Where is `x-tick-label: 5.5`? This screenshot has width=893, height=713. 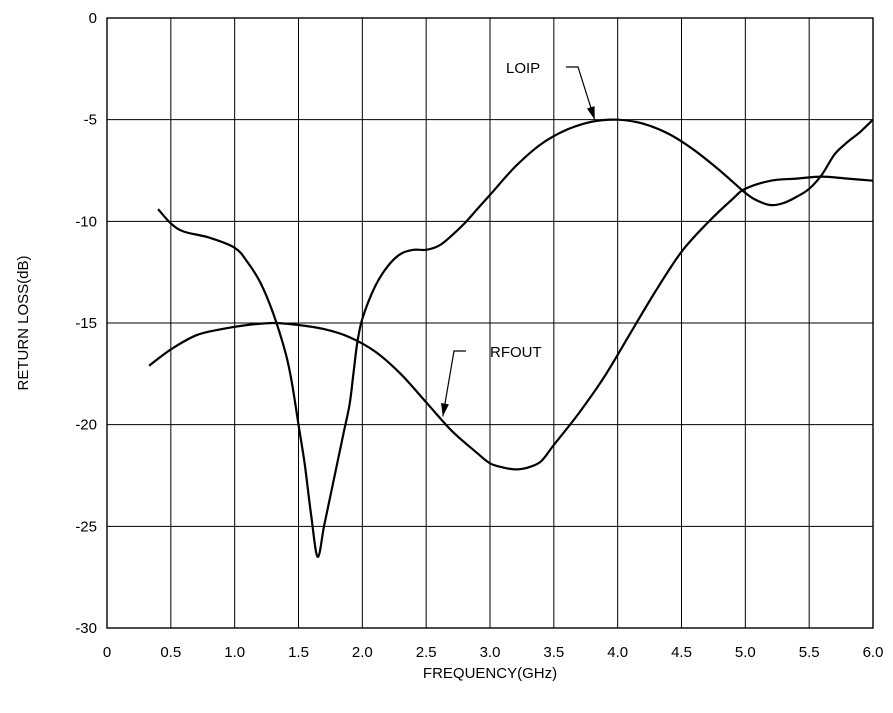 x-tick-label: 5.5 is located at coordinates (809, 652).